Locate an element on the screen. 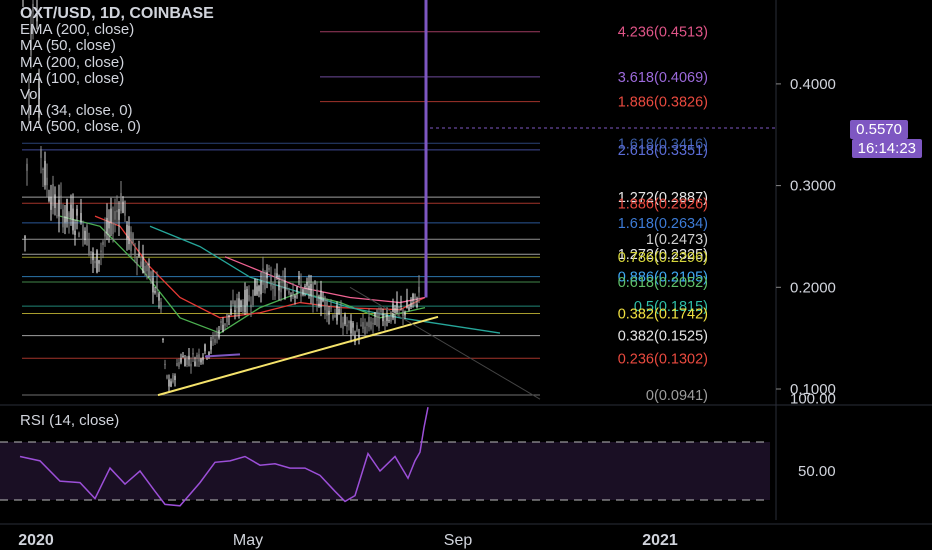 The image size is (932, 550). indicator-volume: Vol is located at coordinates (30, 95).